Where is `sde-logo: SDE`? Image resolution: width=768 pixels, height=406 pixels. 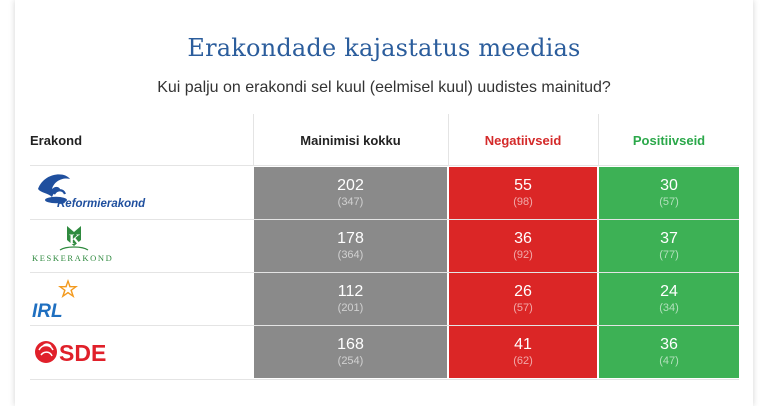
sde-logo: SDE is located at coordinates (140, 352).